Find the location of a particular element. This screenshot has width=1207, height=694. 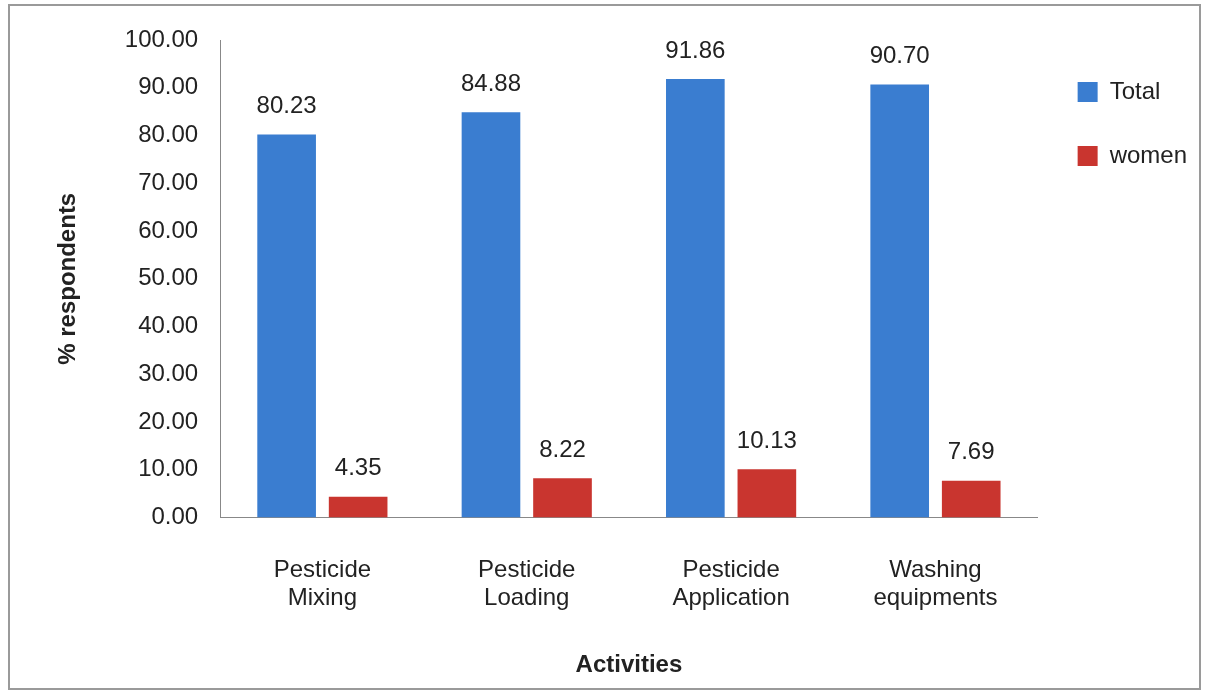

legend-label: Total is located at coordinates (1135, 90).